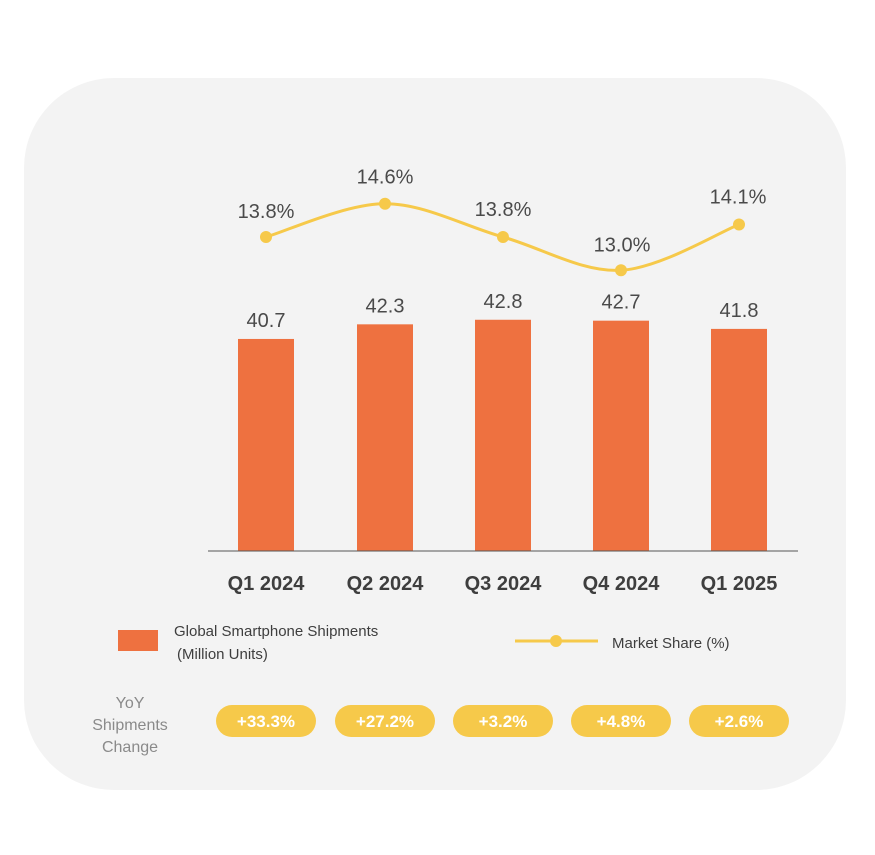 The height and width of the screenshot is (855, 875). I want to click on market-share-label-2: 13.8%, so click(503, 210).